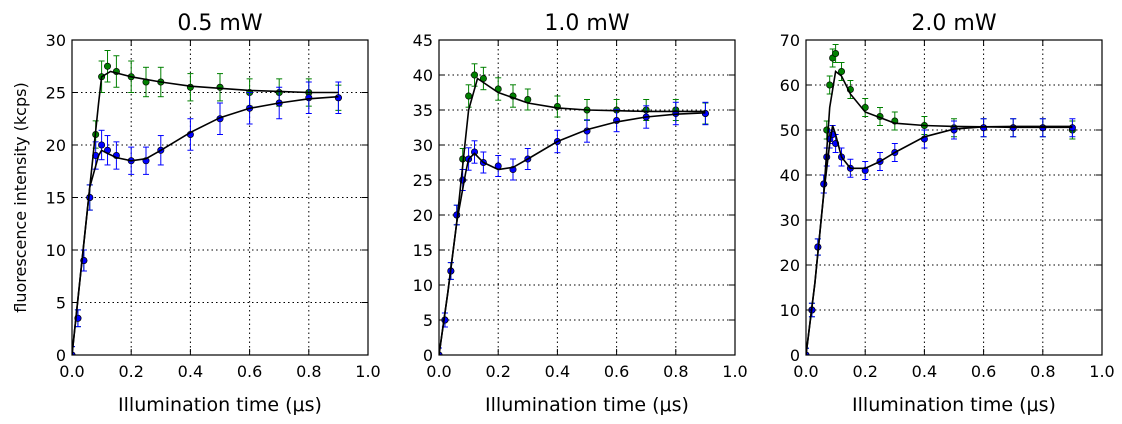  I want to click on y-axis-label: fluorescence intensity (kcps), so click(20, 197).